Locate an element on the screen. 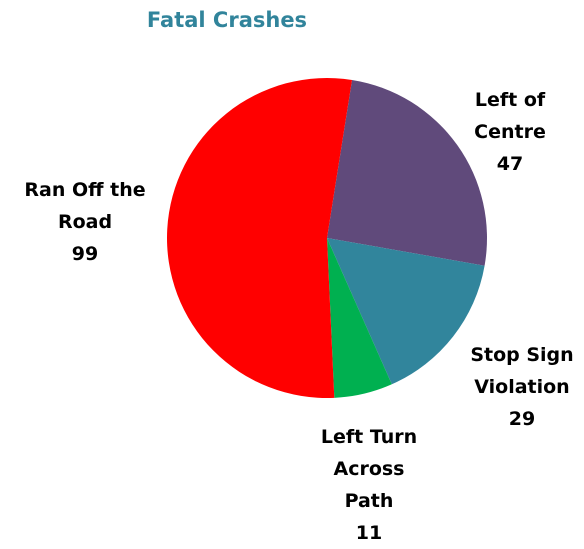  category-label: Left of Centre is located at coordinates (510, 116).